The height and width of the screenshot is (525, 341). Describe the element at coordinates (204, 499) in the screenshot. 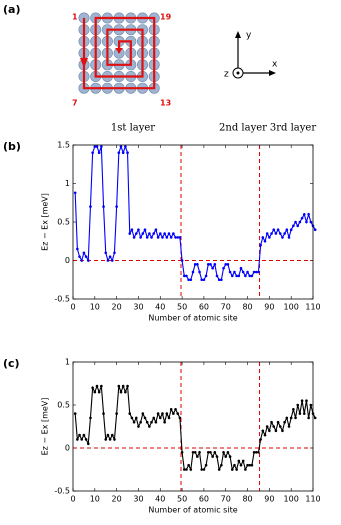

I see `x-tick-label: 60` at that location.